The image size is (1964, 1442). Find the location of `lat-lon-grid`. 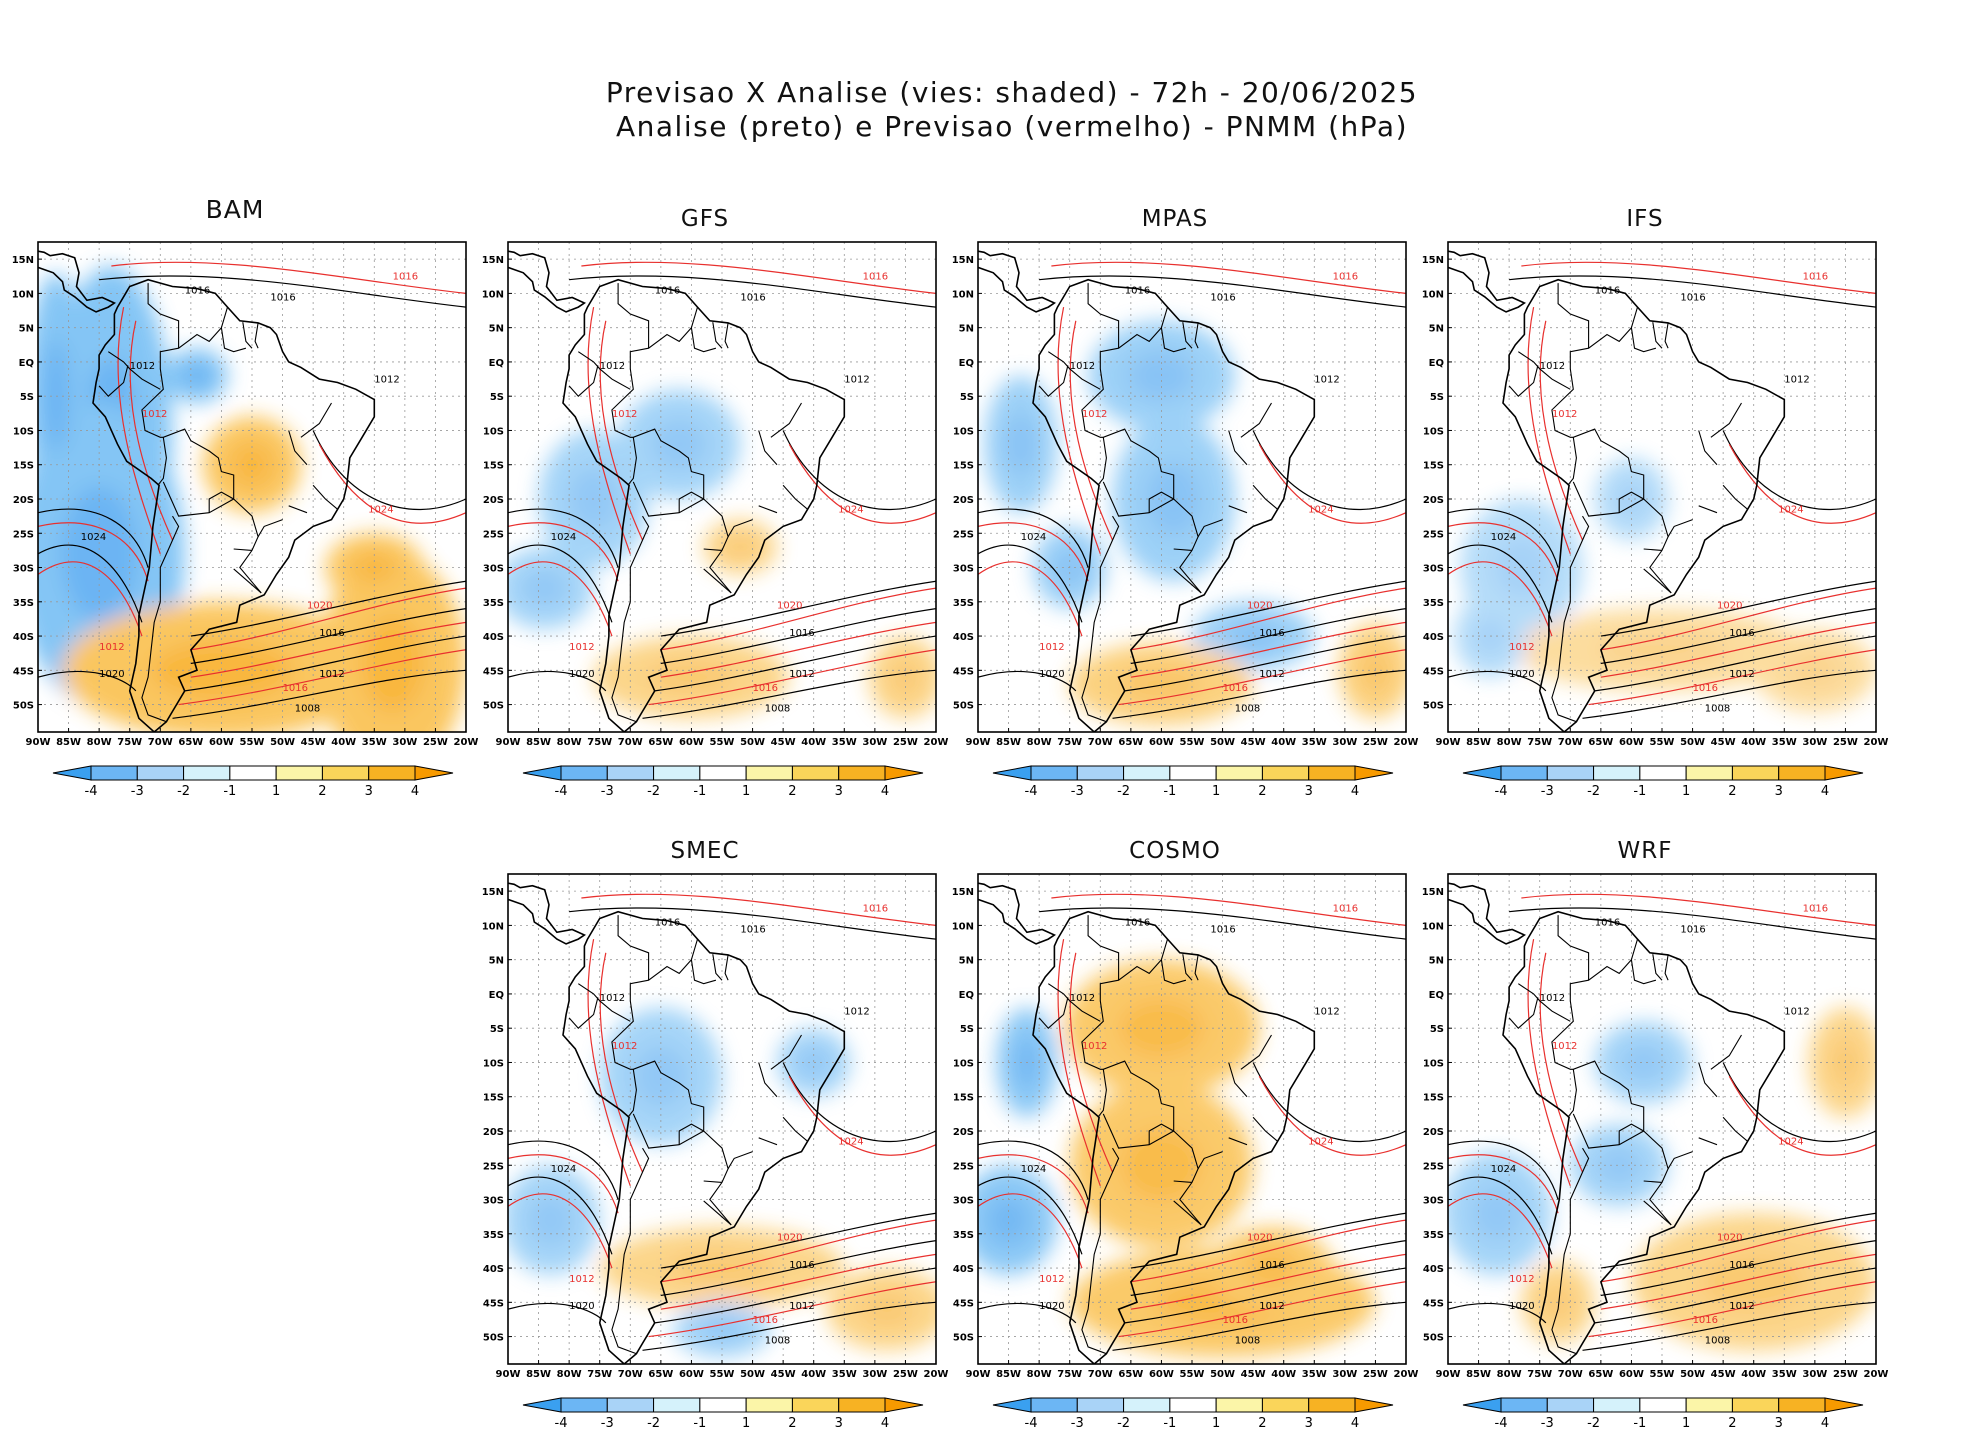

lat-lon-grid is located at coordinates (722, 487).